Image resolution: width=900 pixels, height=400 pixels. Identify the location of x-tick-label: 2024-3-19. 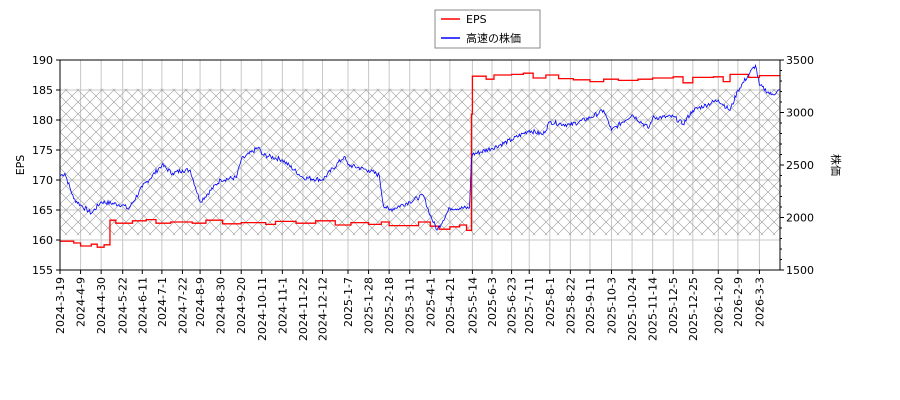
(60, 305).